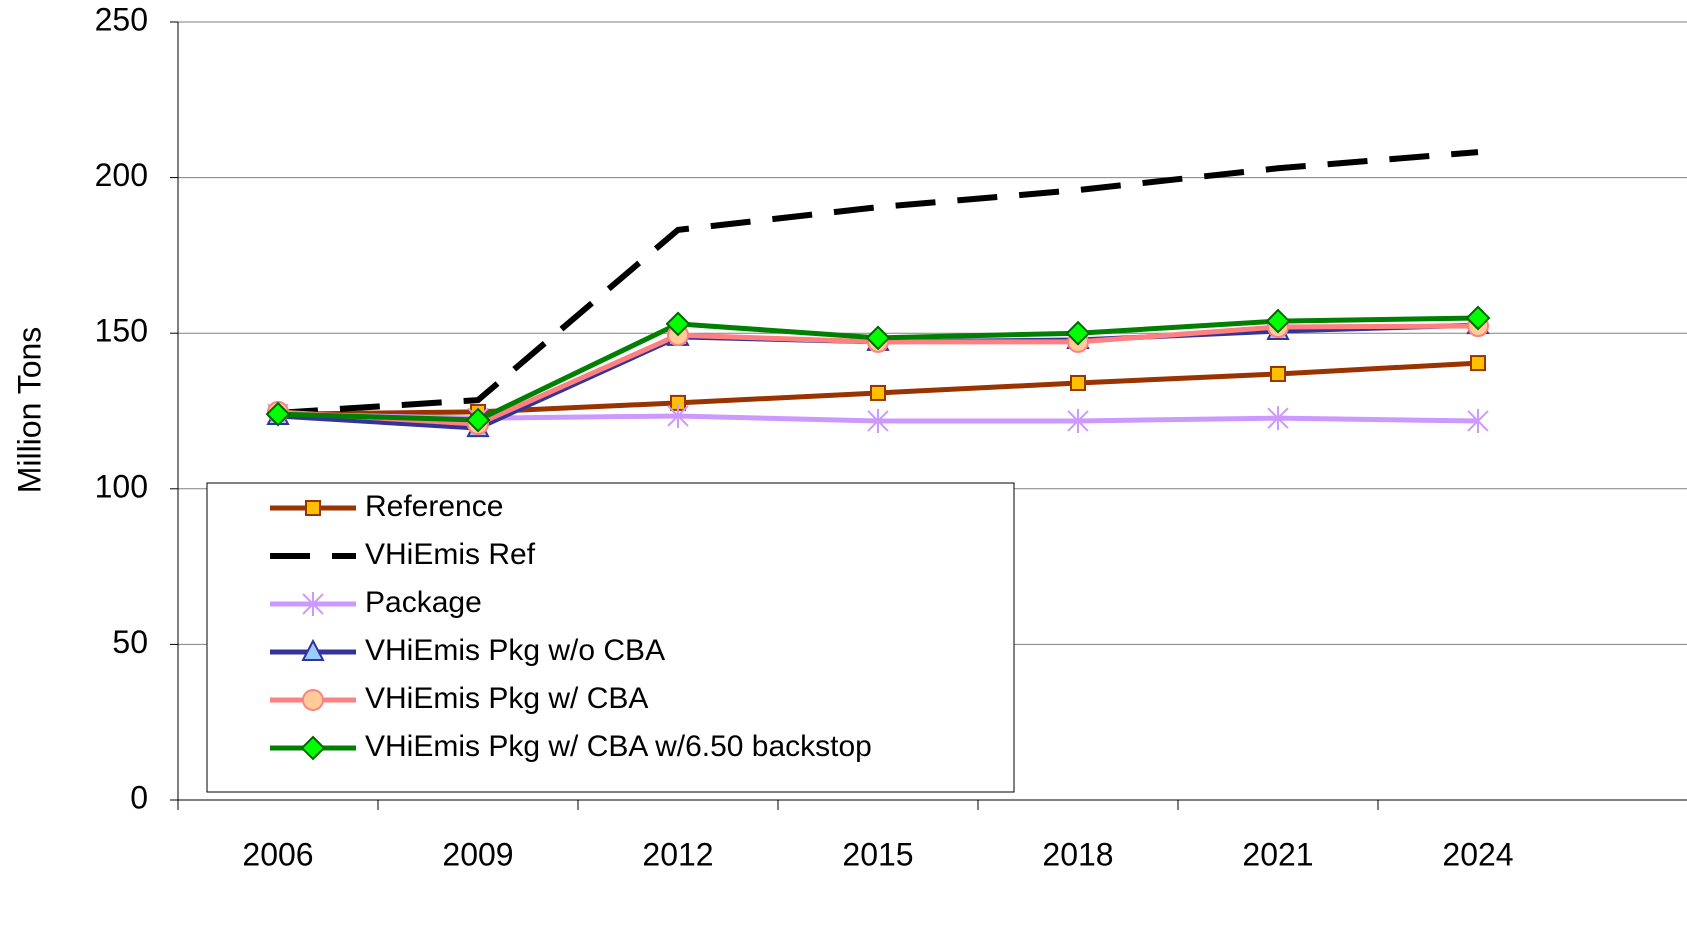 Image resolution: width=1687 pixels, height=943 pixels. What do you see at coordinates (277, 854) in the screenshot?
I see `x-tick-label: 2006` at bounding box center [277, 854].